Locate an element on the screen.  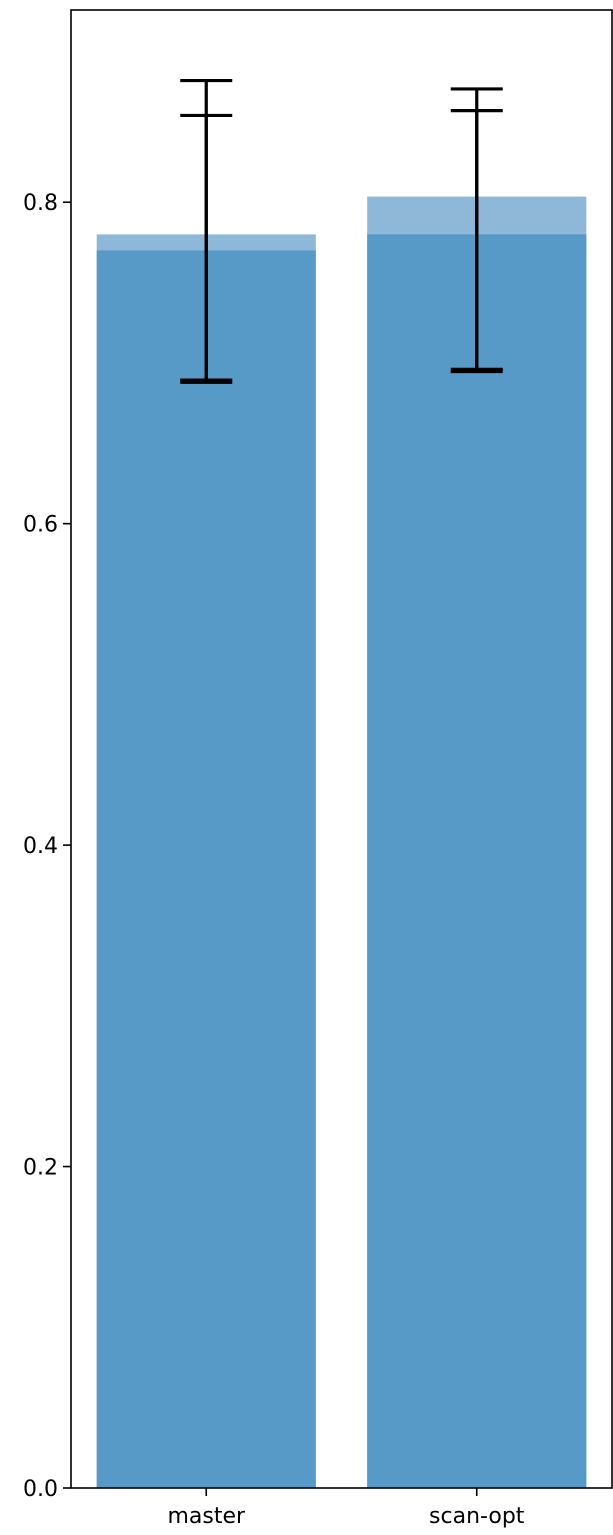
y-axis-ticks: 0.0 0.2 0.4 0.6 0.8 is located at coordinates (47, 846).